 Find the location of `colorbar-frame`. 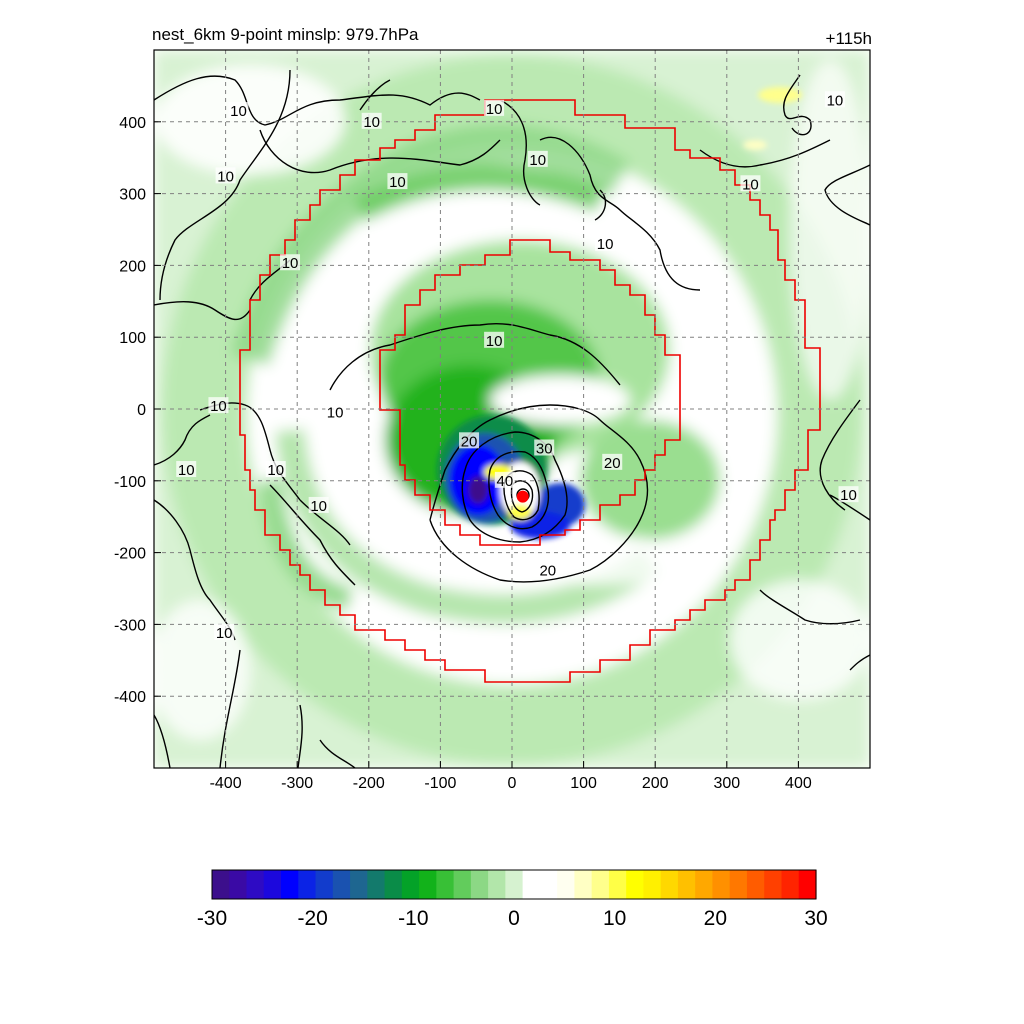

colorbar-frame is located at coordinates (514, 884).